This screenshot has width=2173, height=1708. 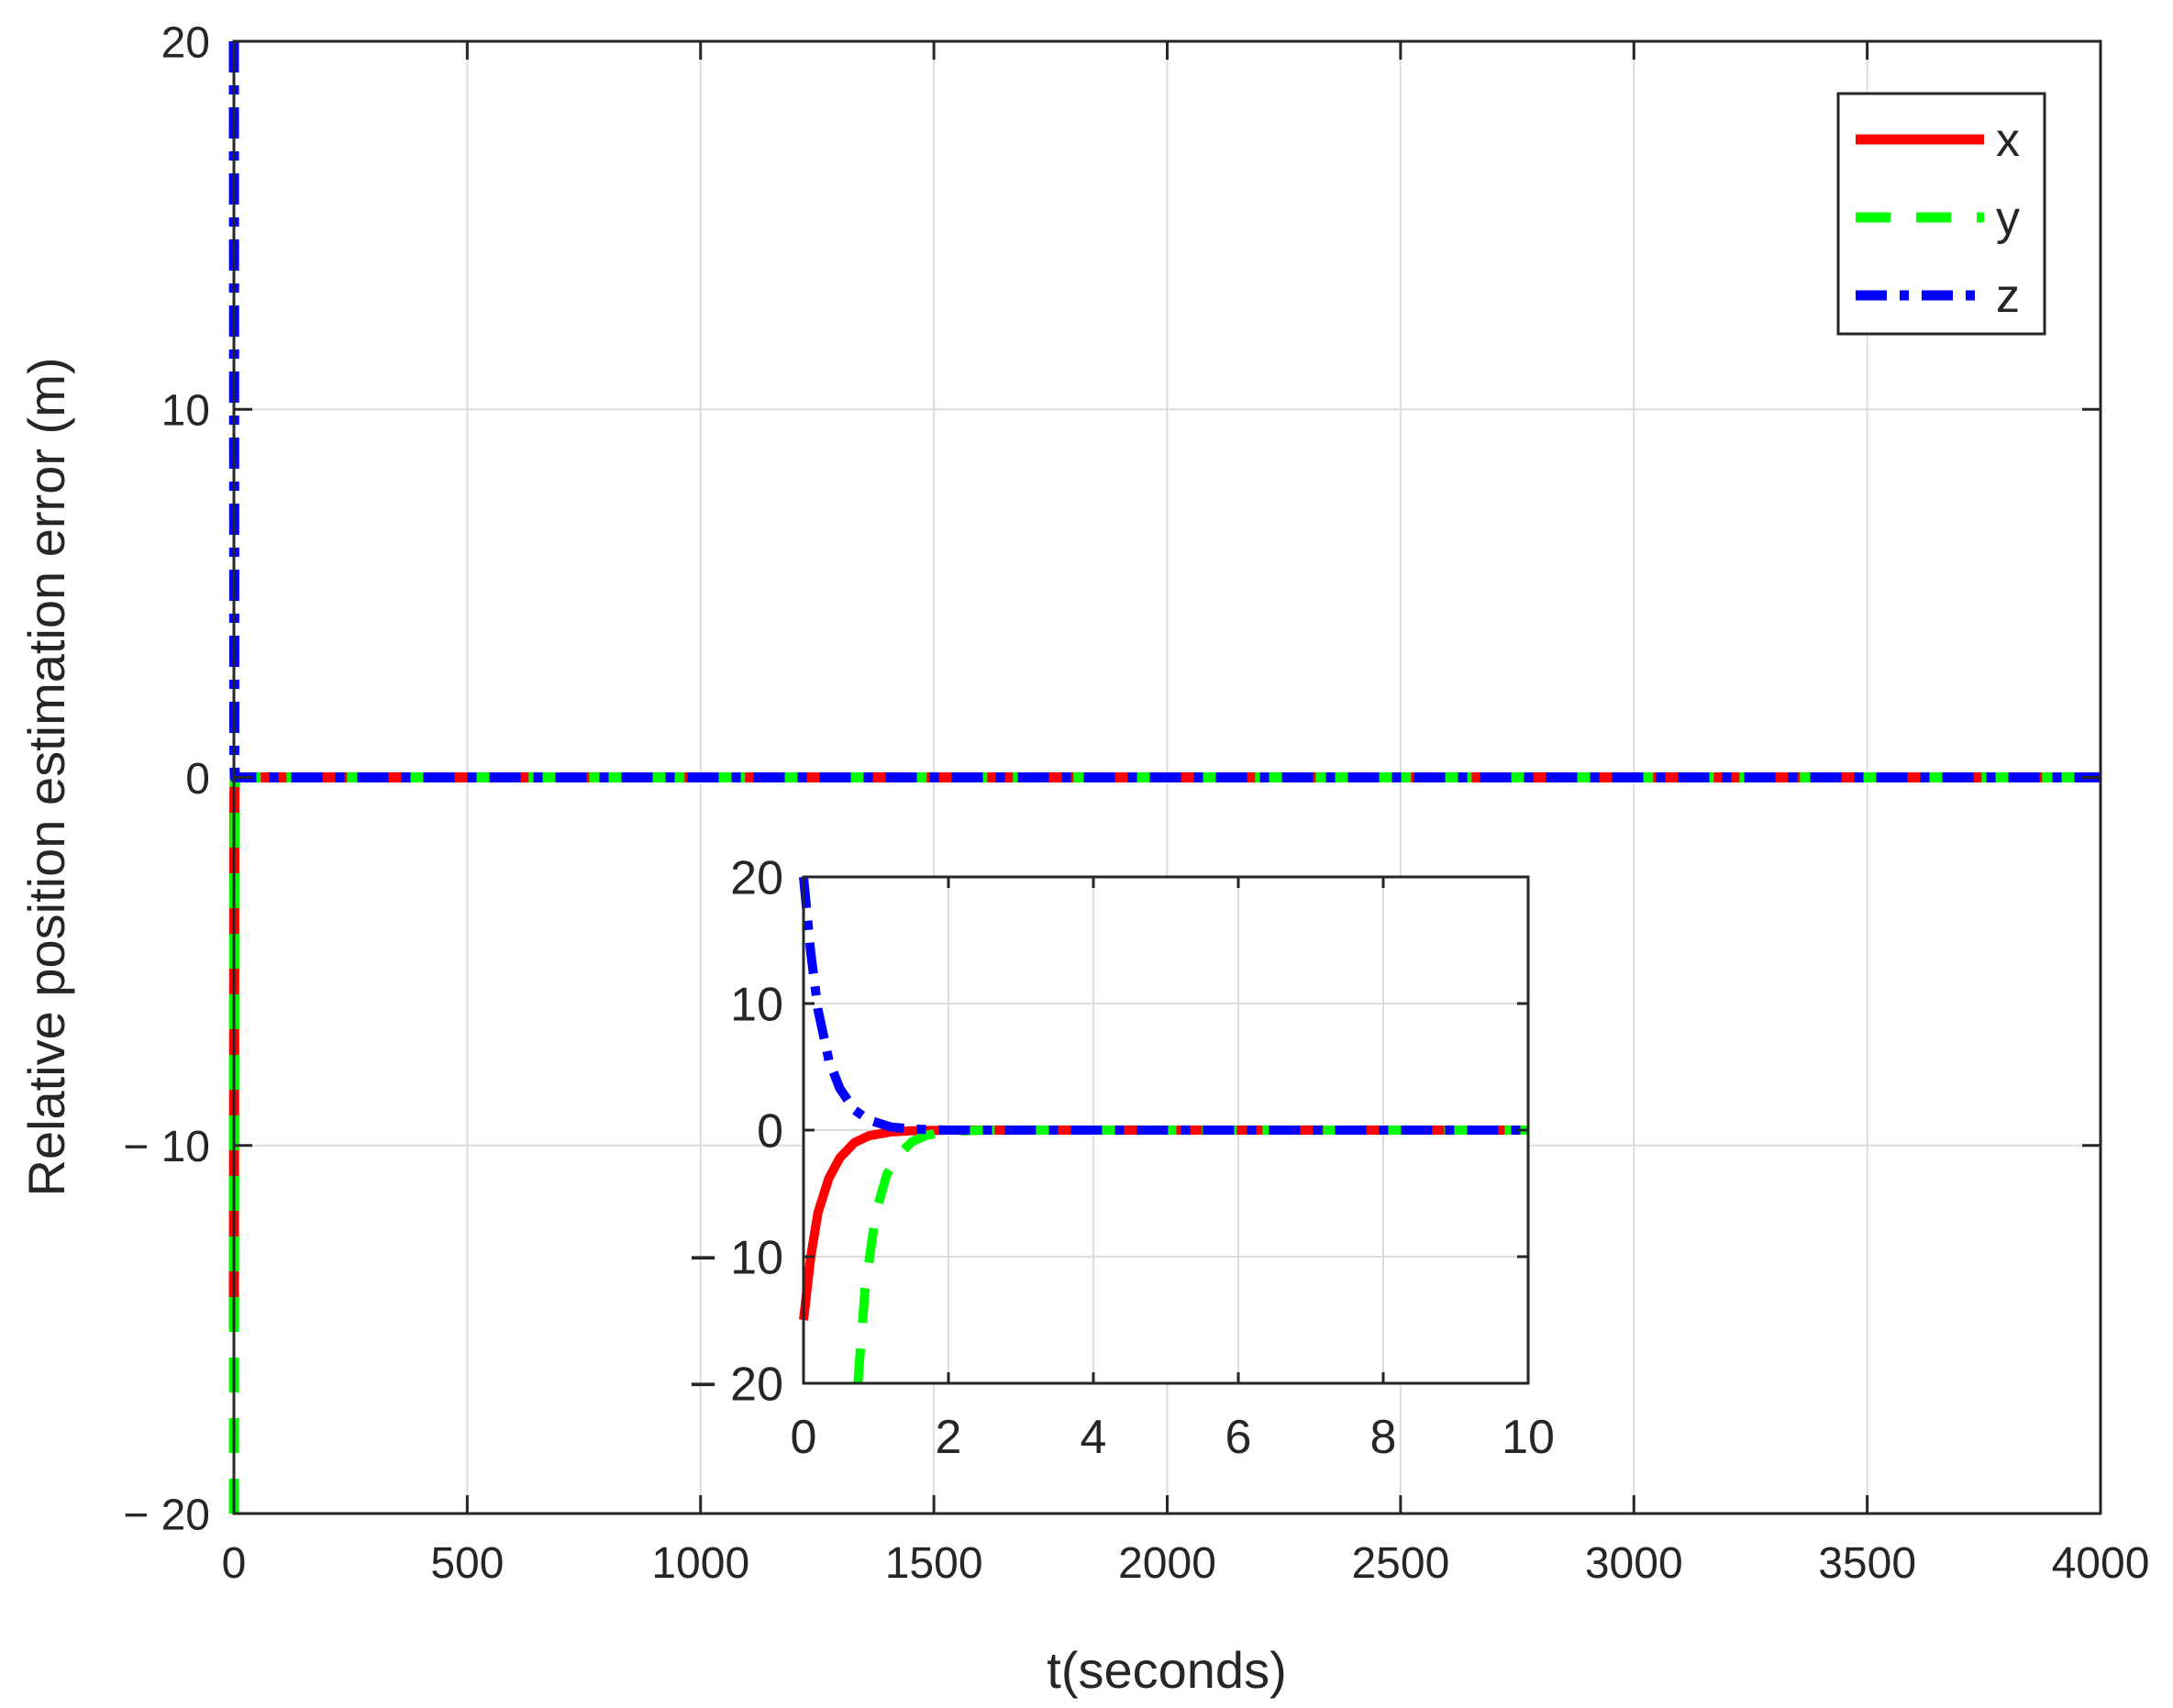 What do you see at coordinates (736, 1385) in the screenshot?
I see `inset-ytick-label-0: − 20` at bounding box center [736, 1385].